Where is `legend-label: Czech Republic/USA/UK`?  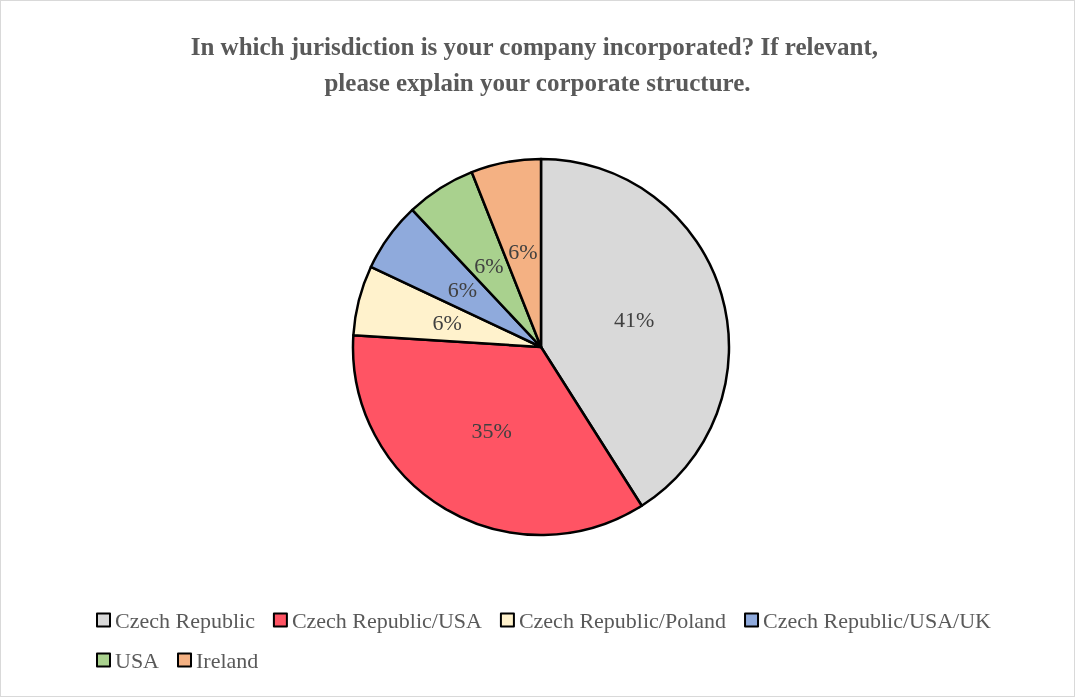
legend-label: Czech Republic/USA/UK is located at coordinates (877, 620).